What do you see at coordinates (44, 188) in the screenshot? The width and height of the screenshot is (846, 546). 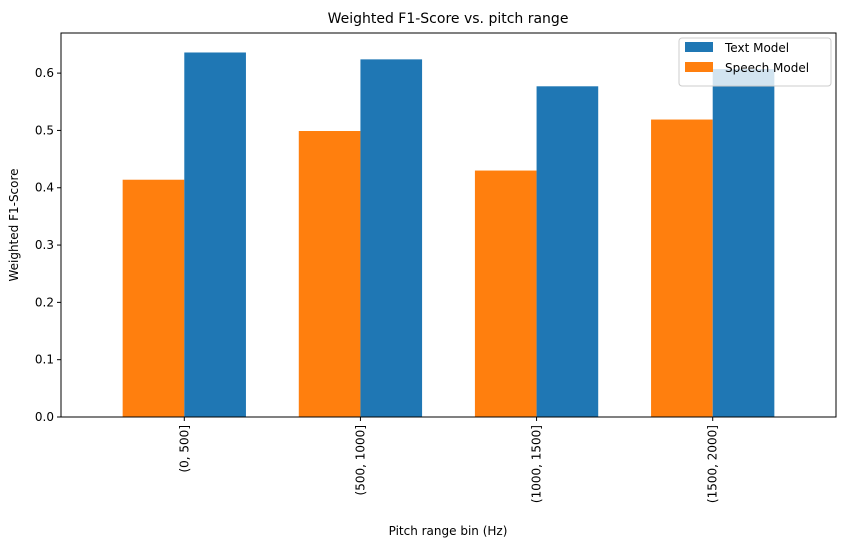 I see `y-tick-label: 0.4` at bounding box center [44, 188].